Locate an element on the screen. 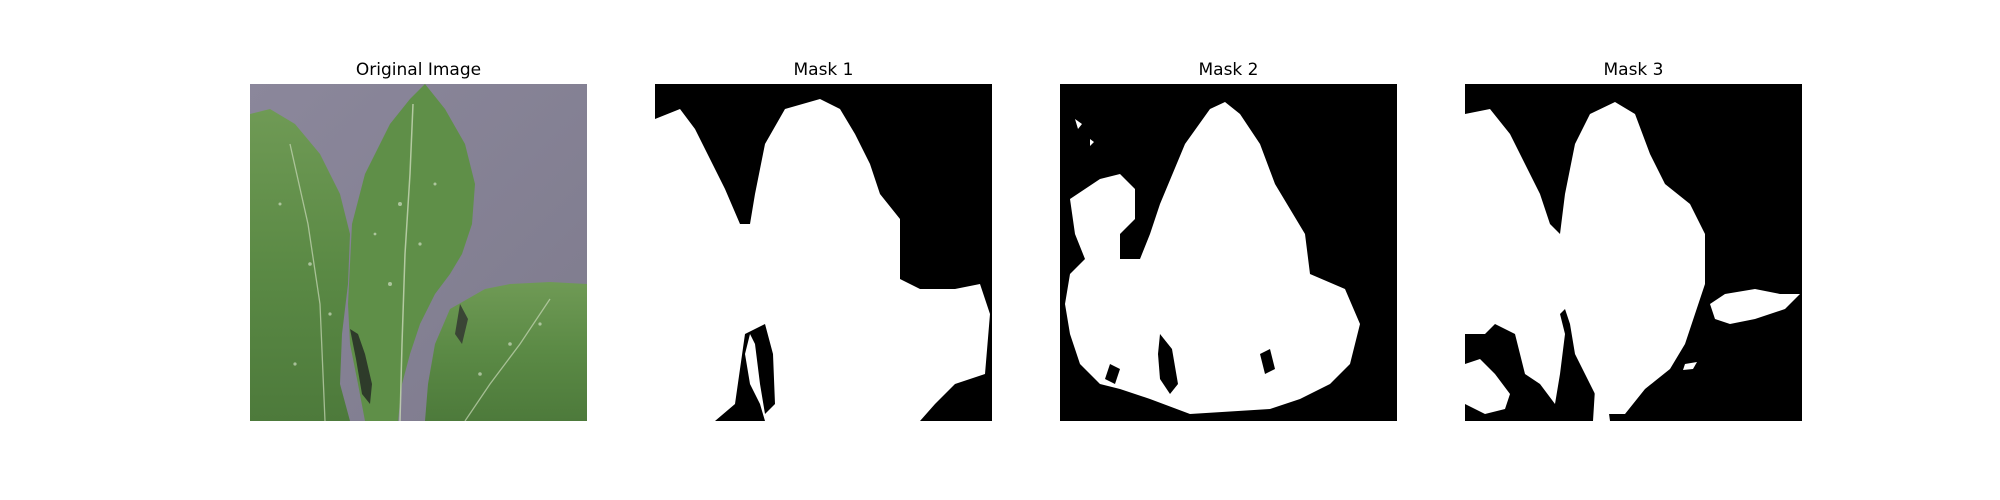  panel-title: Mask 3 is located at coordinates (1633, 70).